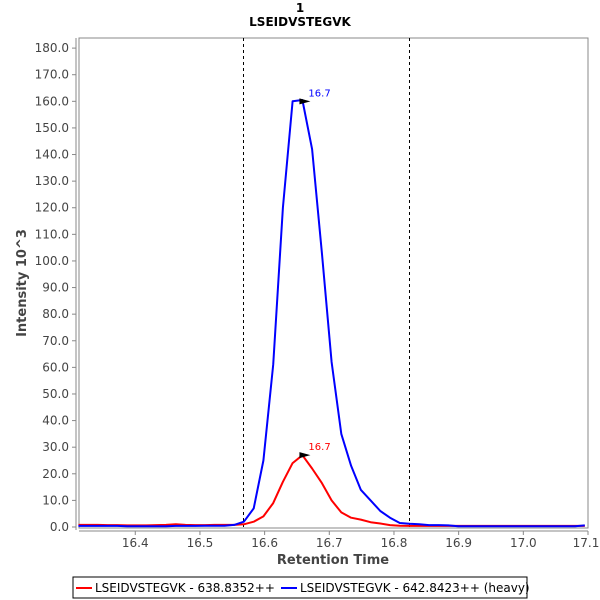 The height and width of the screenshot is (600, 600). I want to click on x-tick-label: 16.7, so click(329, 543).